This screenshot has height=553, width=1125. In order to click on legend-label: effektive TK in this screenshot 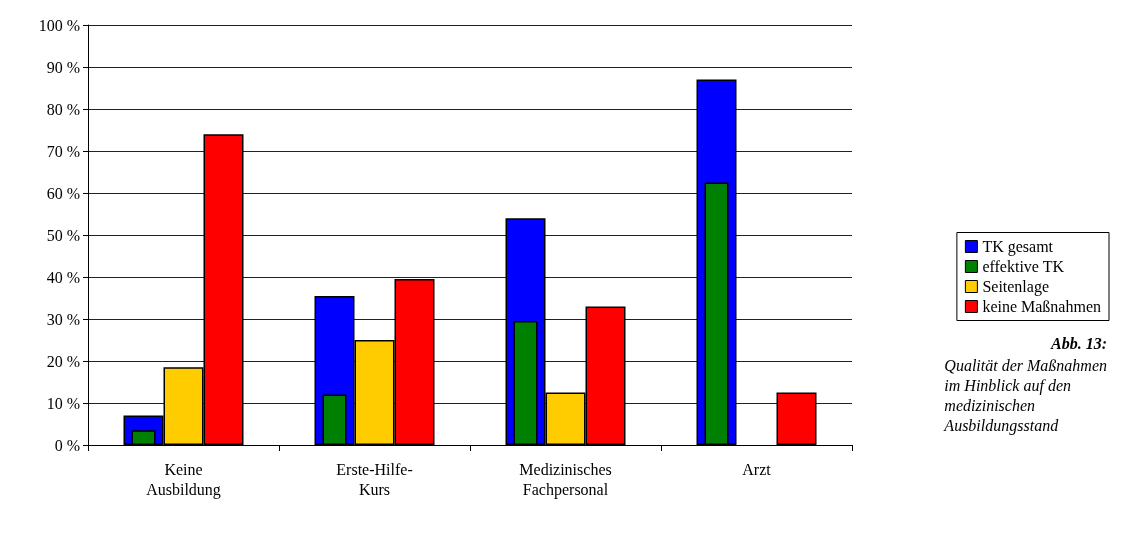, I will do `click(1023, 266)`.